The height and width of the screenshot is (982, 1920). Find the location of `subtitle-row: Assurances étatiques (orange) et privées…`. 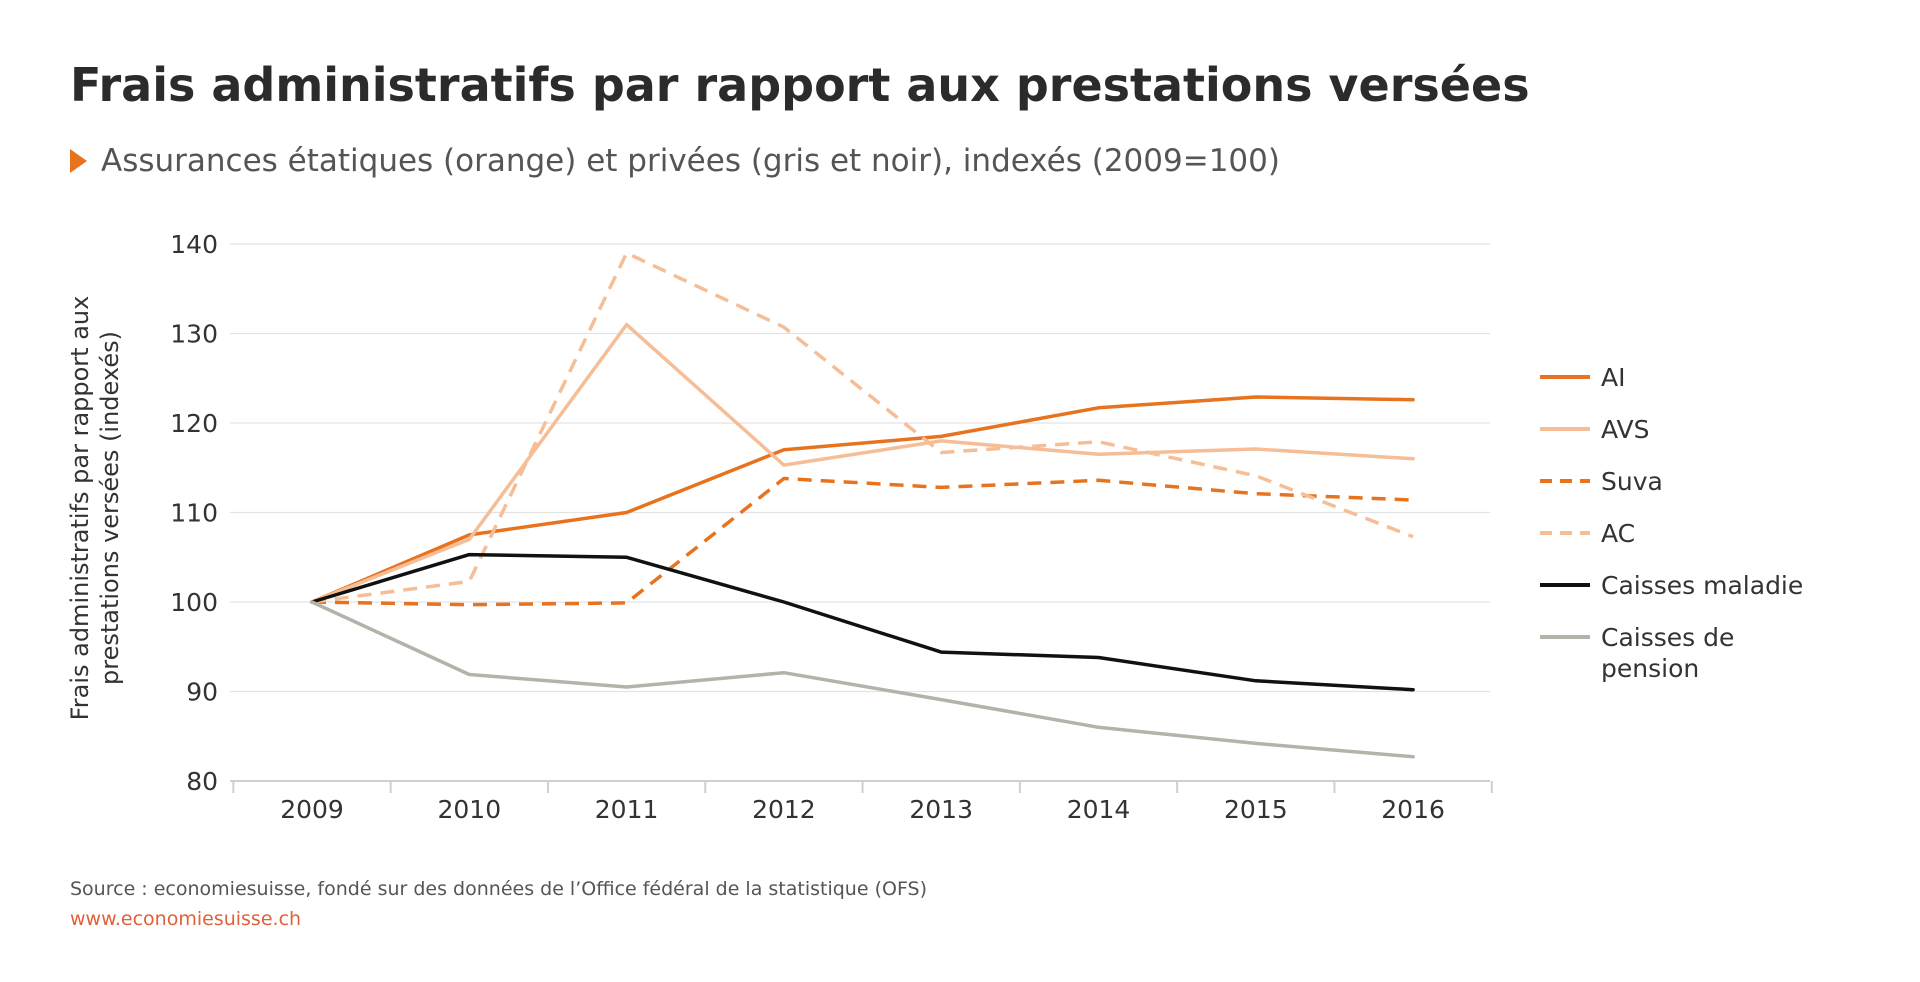

subtitle-row: Assurances étatiques (orange) et privées… is located at coordinates (675, 161).